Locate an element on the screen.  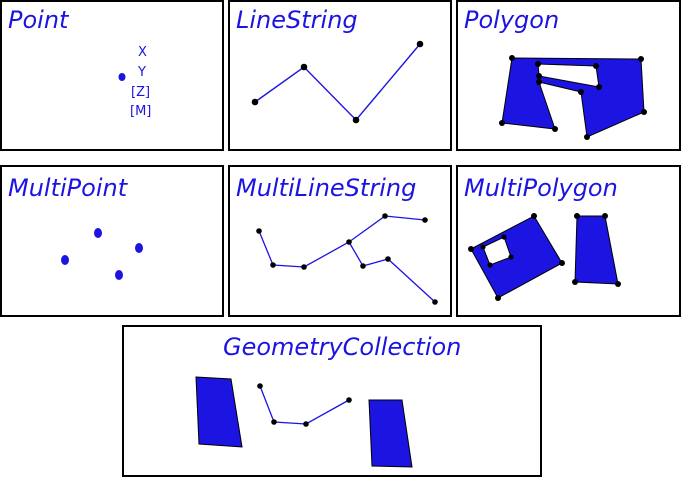
coord-z: [Z] is located at coordinates (141, 92).